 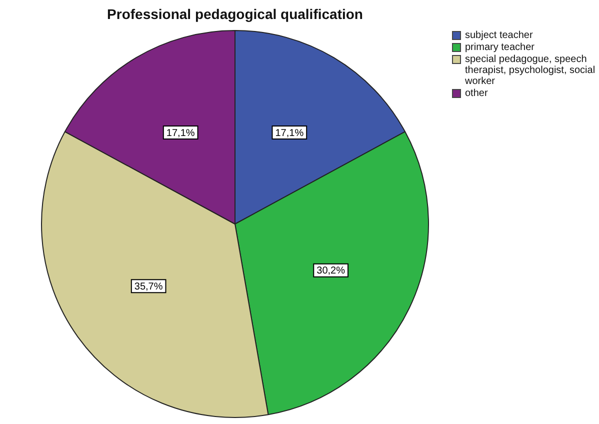 I want to click on data-label: 30,2%, so click(x=331, y=271).